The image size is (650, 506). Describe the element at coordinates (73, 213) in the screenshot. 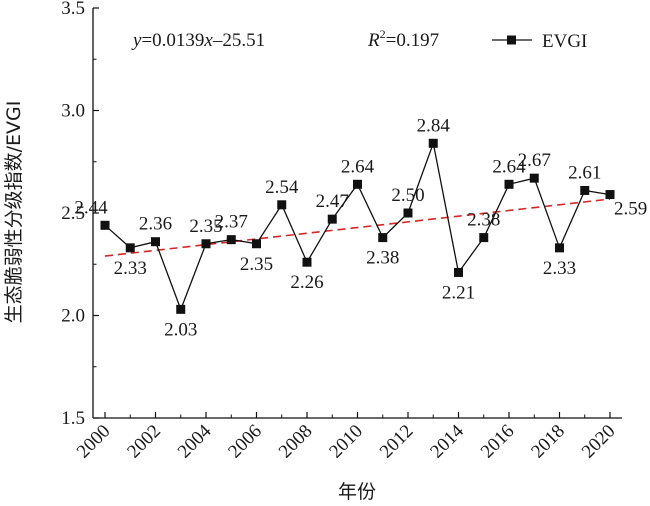

I see `y-tick-label: 2.5` at that location.